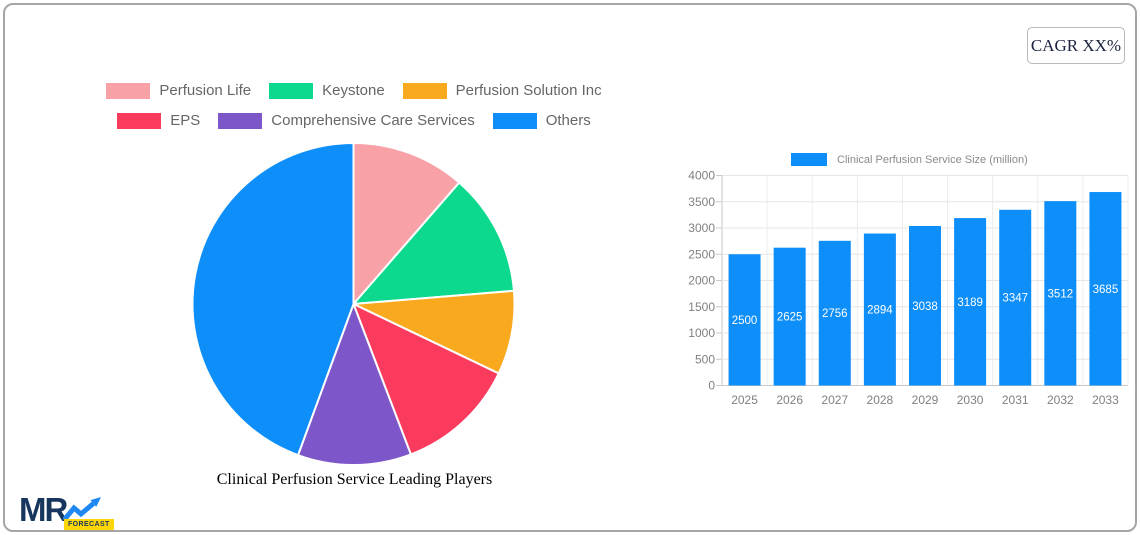  What do you see at coordinates (834, 400) in the screenshot?
I see `x-axis-label: 2027` at bounding box center [834, 400].